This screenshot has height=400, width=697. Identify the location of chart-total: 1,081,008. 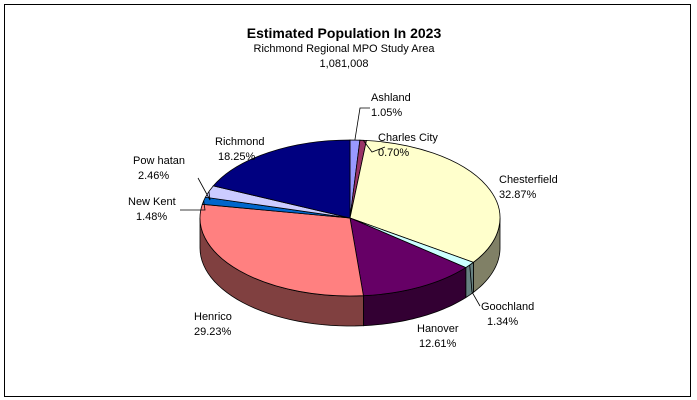
(344, 64).